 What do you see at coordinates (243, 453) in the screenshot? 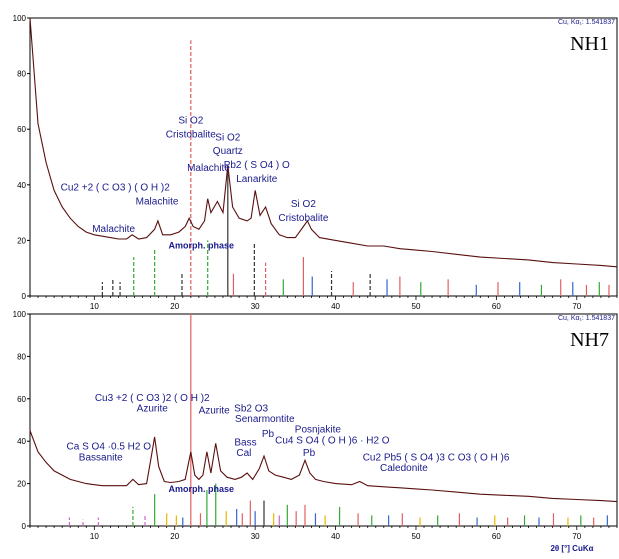
I see `peak-annotation: Cal` at bounding box center [243, 453].